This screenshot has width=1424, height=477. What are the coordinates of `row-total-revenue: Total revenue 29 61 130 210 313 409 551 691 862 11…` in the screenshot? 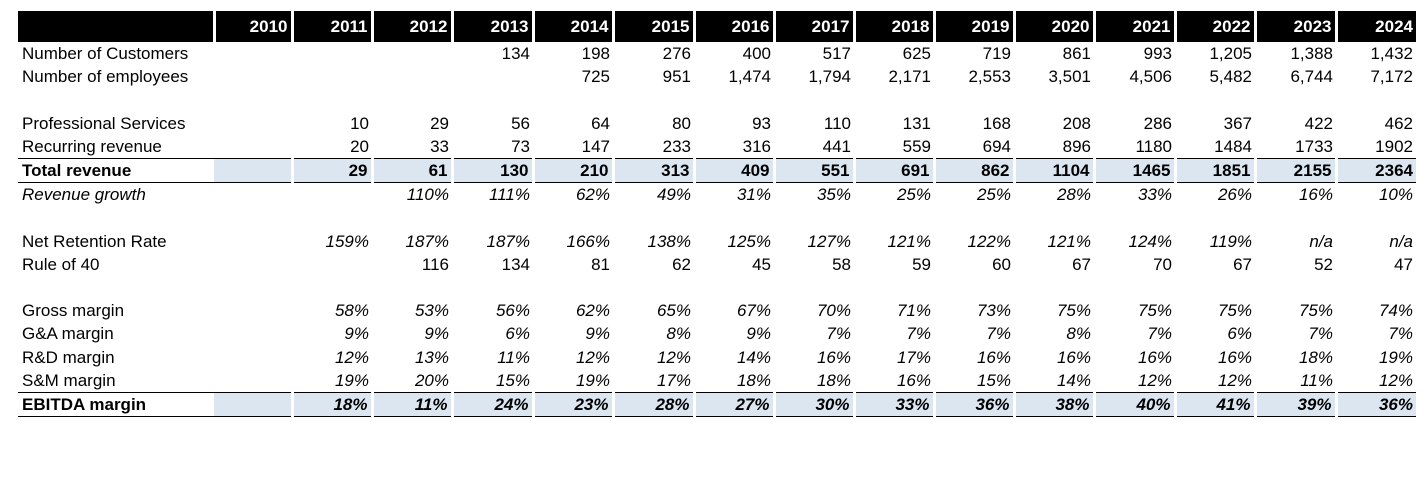 It's located at (717, 170).